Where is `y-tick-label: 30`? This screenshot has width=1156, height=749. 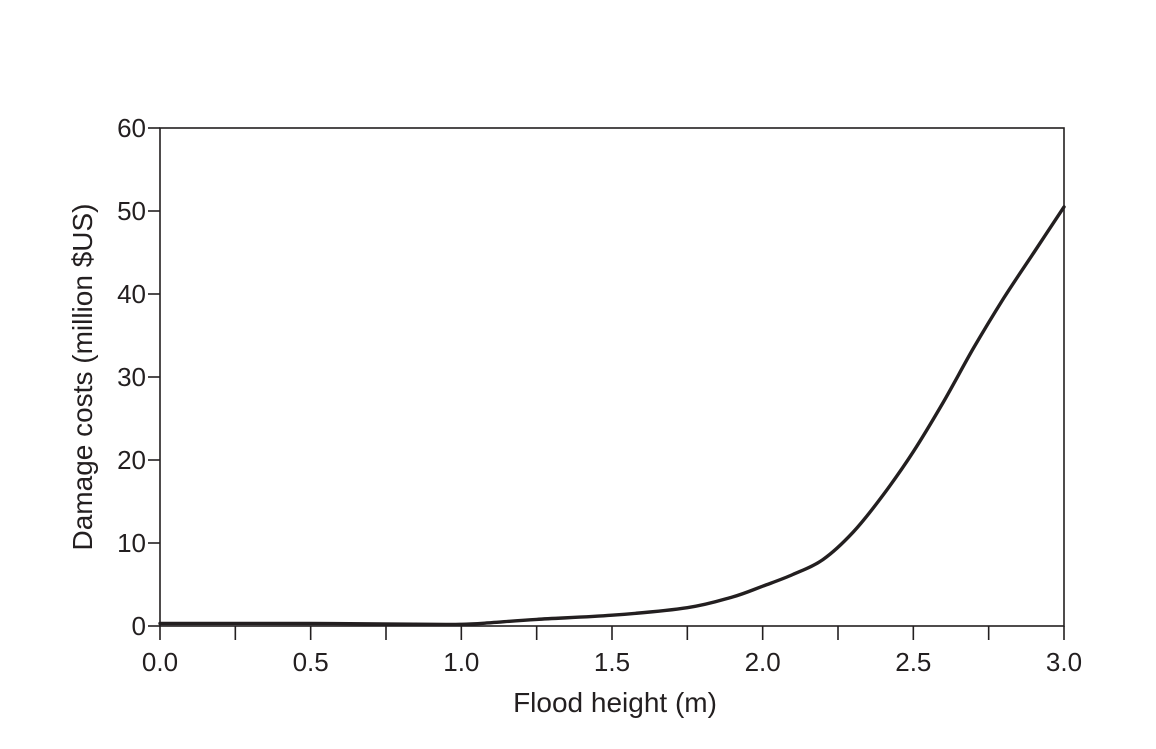
y-tick-label: 30 is located at coordinates (131, 377).